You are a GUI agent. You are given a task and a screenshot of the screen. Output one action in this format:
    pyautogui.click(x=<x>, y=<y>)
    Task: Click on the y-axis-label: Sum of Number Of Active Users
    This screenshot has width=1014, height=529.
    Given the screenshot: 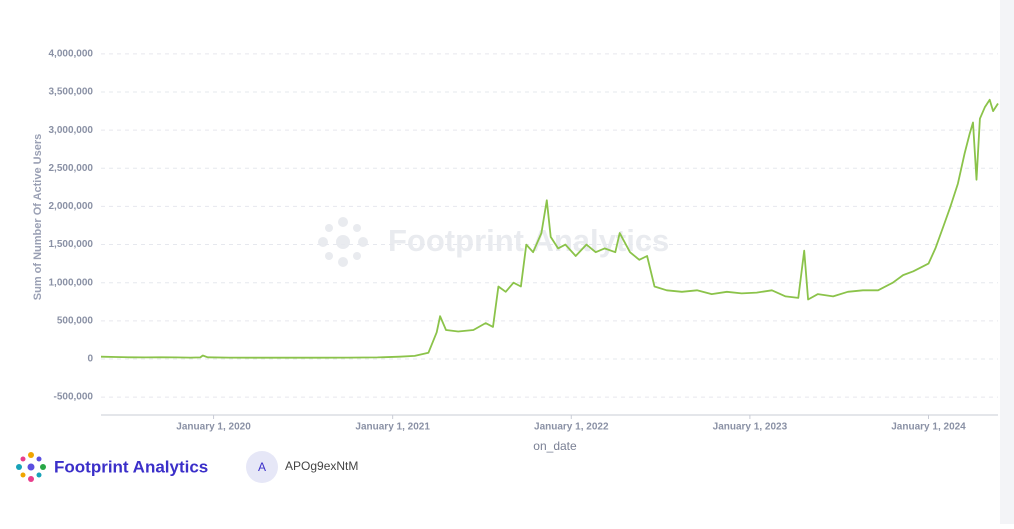 What is the action you would take?
    pyautogui.click(x=38, y=217)
    